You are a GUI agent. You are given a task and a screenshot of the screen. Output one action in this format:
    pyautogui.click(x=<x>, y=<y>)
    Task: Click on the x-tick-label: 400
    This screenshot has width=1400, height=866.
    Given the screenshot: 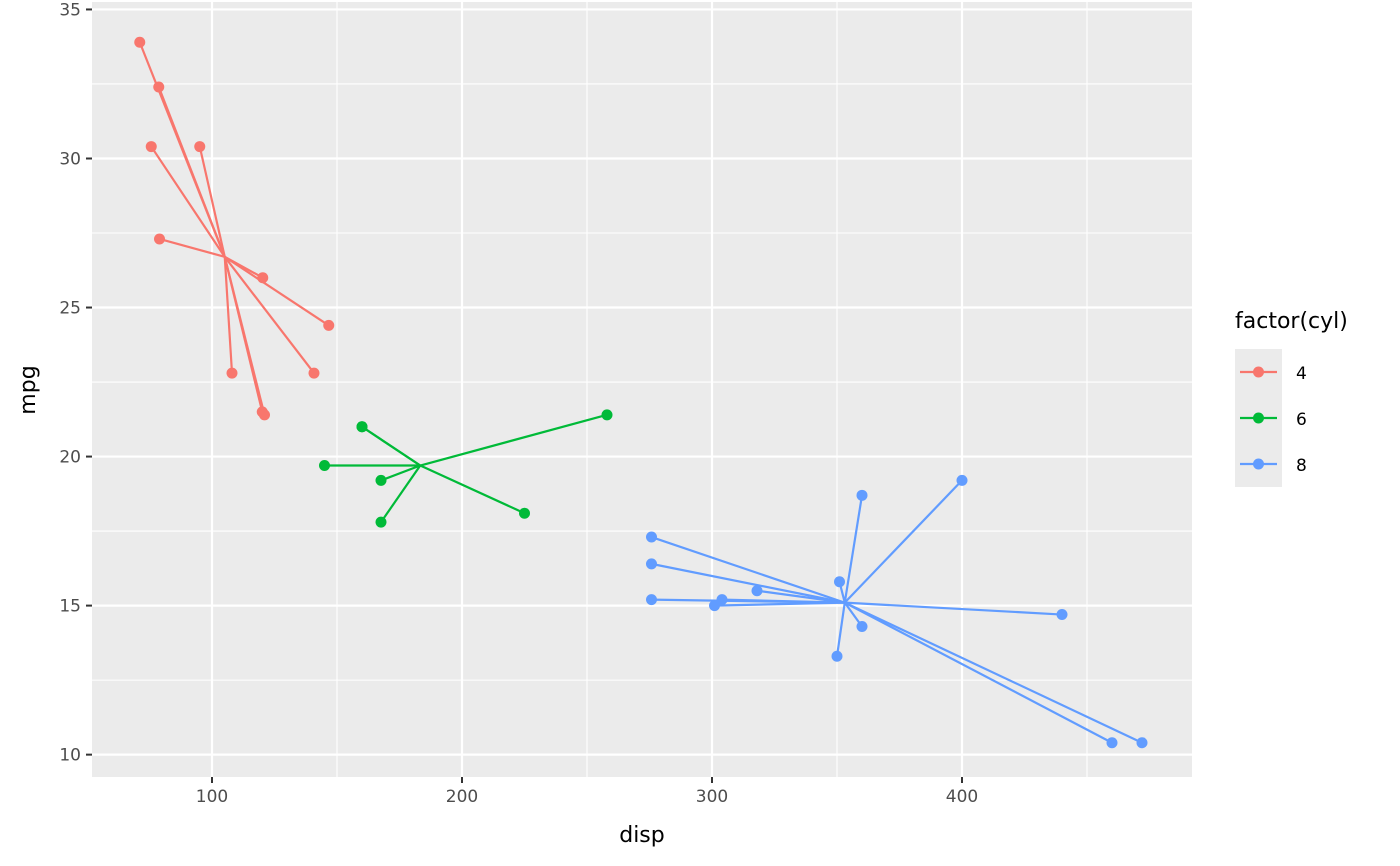 What is the action you would take?
    pyautogui.click(x=962, y=797)
    